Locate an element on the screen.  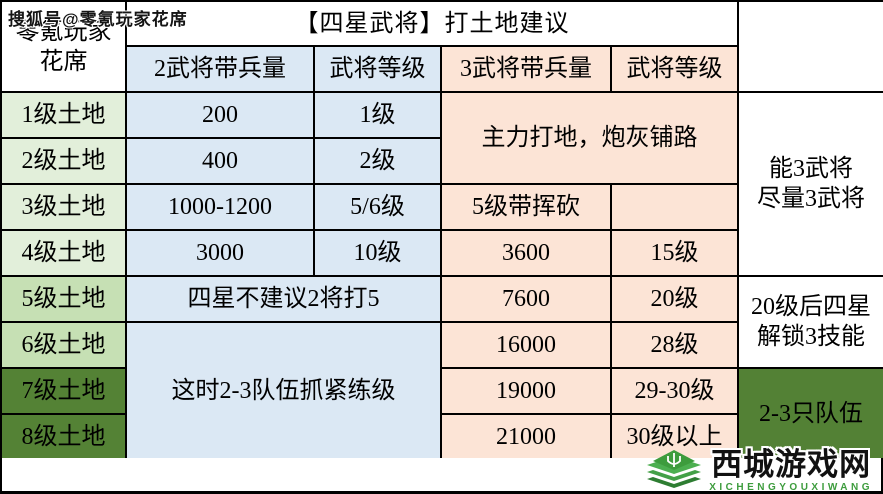
header-three-troops: 3武将带兵量 is located at coordinates (526, 69).